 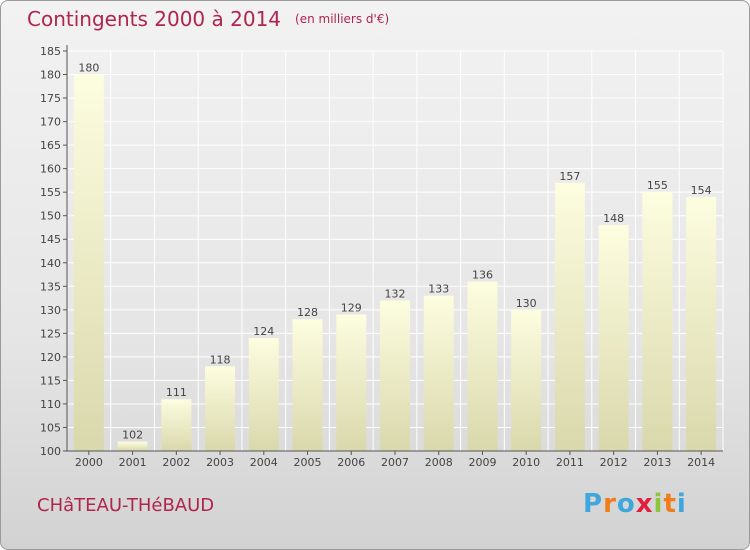 I want to click on value-label-2011: 157, so click(x=569, y=176).